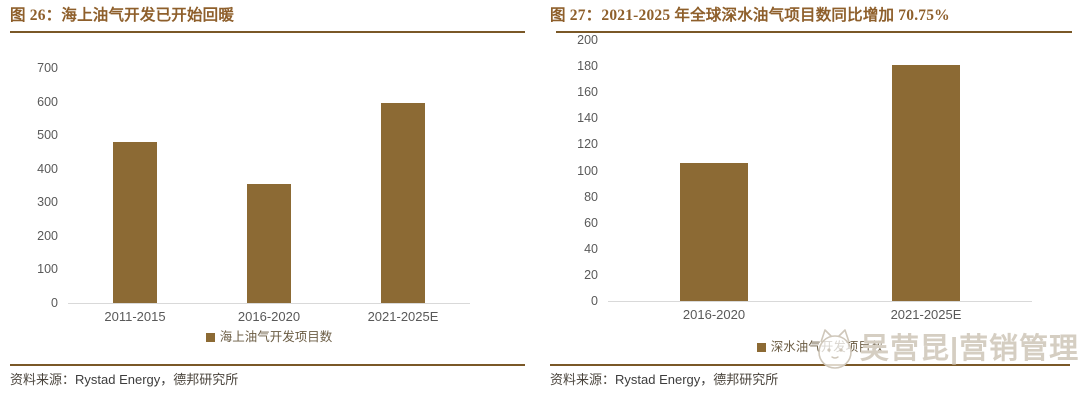 This screenshot has width=1080, height=402. What do you see at coordinates (47, 101) in the screenshot?
I see `y-axis-tick-label: 600` at bounding box center [47, 101].